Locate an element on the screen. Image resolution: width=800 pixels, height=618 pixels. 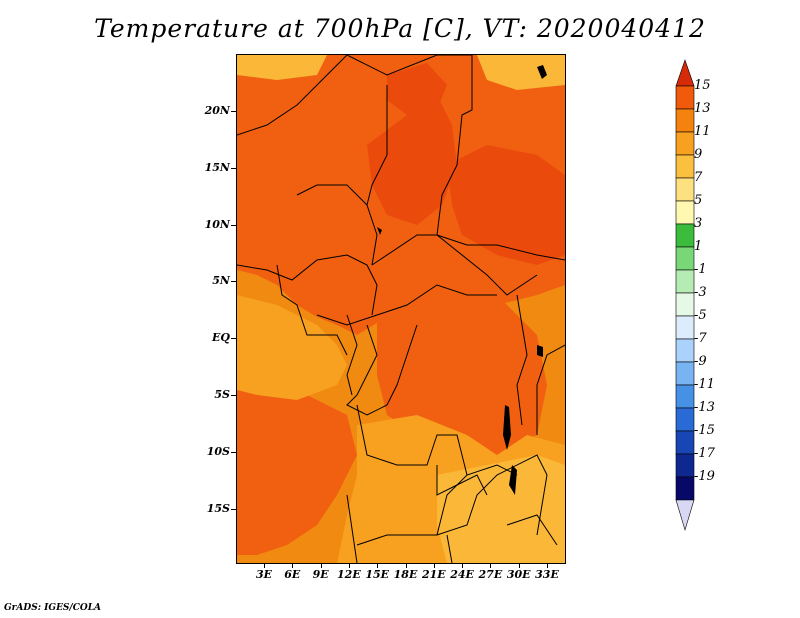
colorbar-label: -1 is located at coordinates (700, 269).